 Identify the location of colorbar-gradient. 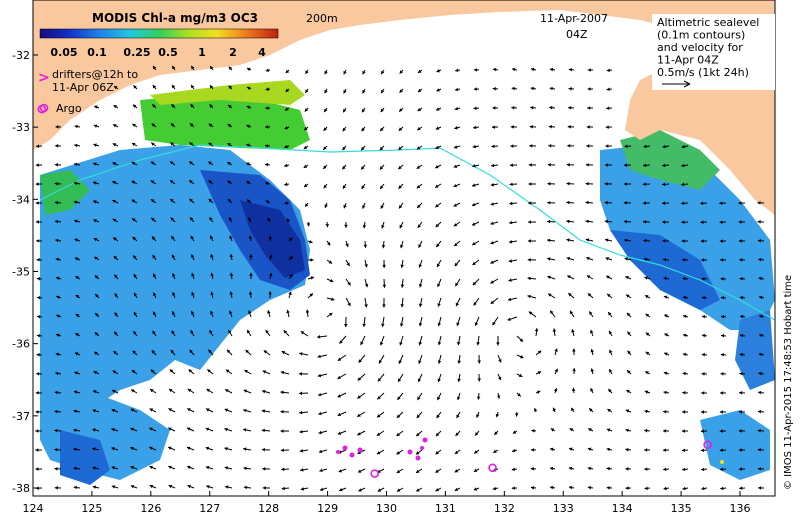
(159, 33).